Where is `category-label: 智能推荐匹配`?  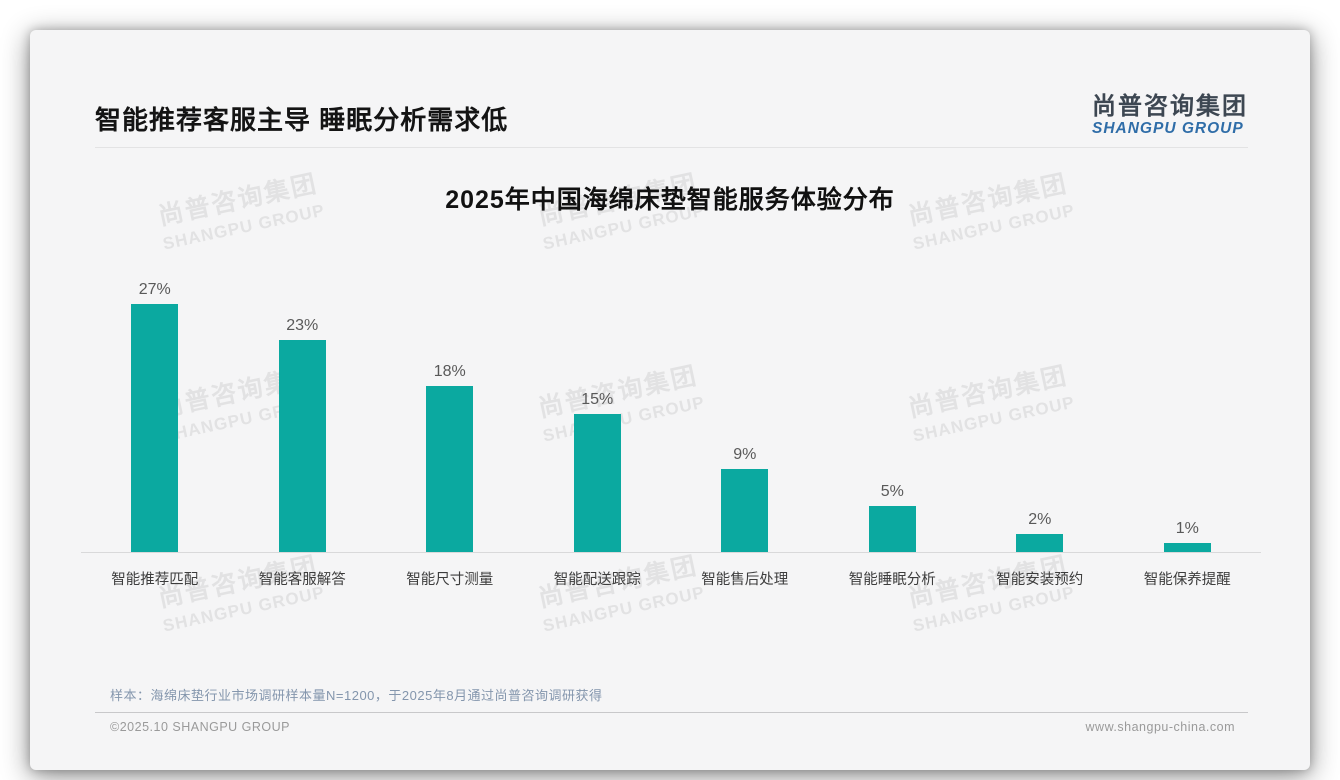 category-label: 智能推荐匹配 is located at coordinates (155, 580).